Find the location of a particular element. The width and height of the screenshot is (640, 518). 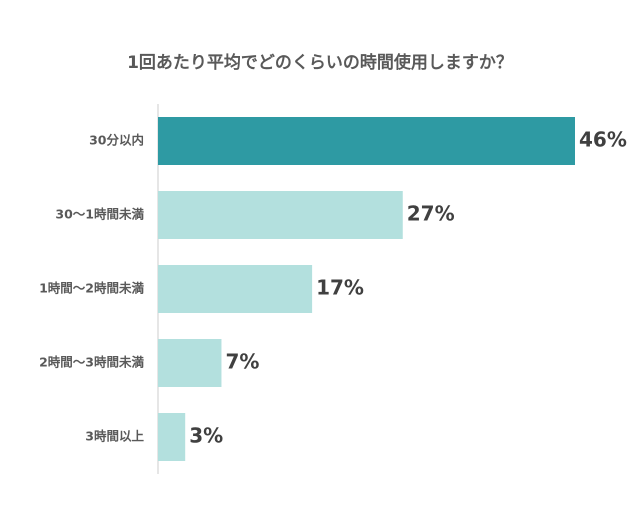

chart-title: 1回あたり平均でどのくらいの時間使用しますか？ is located at coordinates (320, 63).